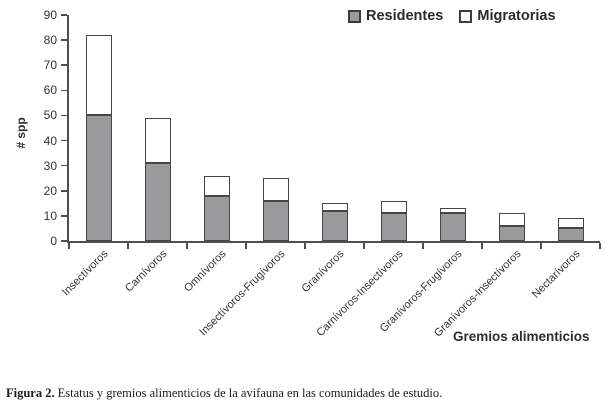  I want to click on y-tick-label: 80, so click(50, 40).